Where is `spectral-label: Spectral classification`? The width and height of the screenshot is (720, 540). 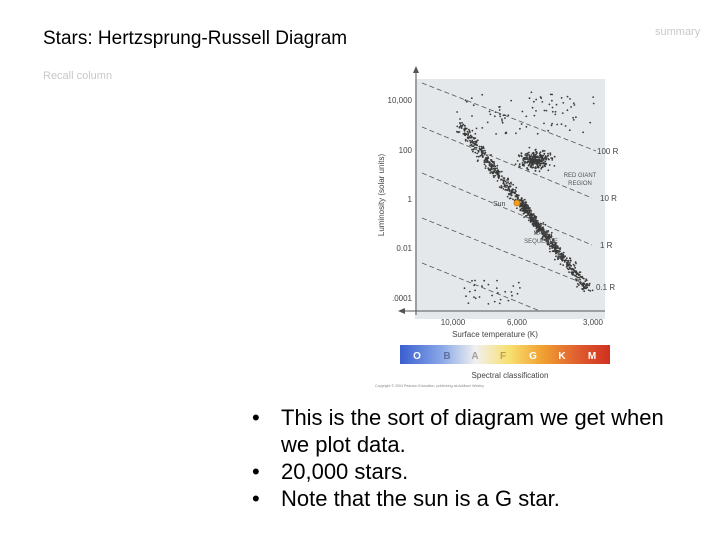 spectral-label: Spectral classification is located at coordinates (510, 375).